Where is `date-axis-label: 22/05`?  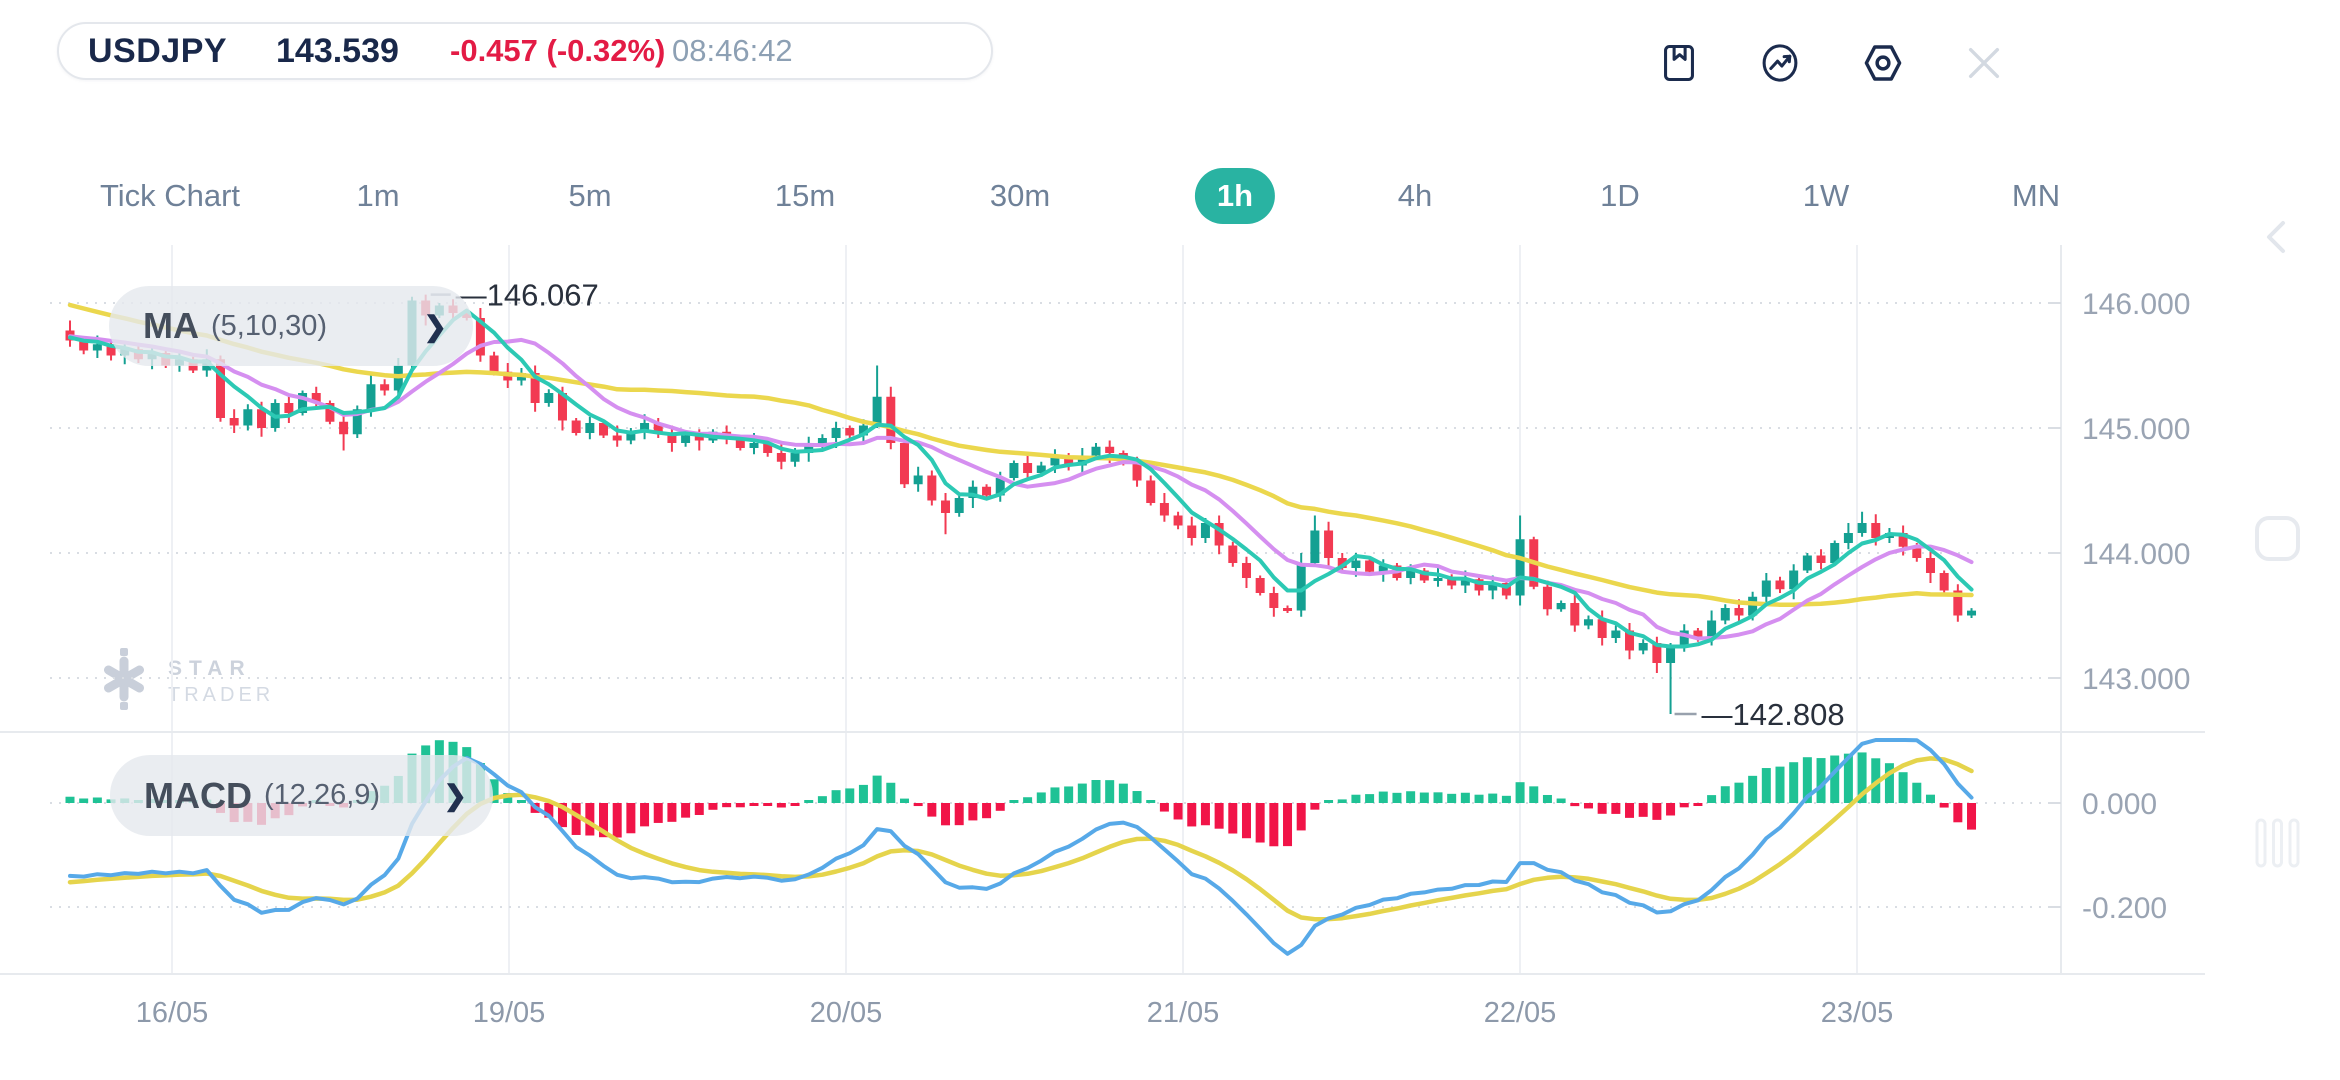
date-axis-label: 22/05 is located at coordinates (1520, 1013).